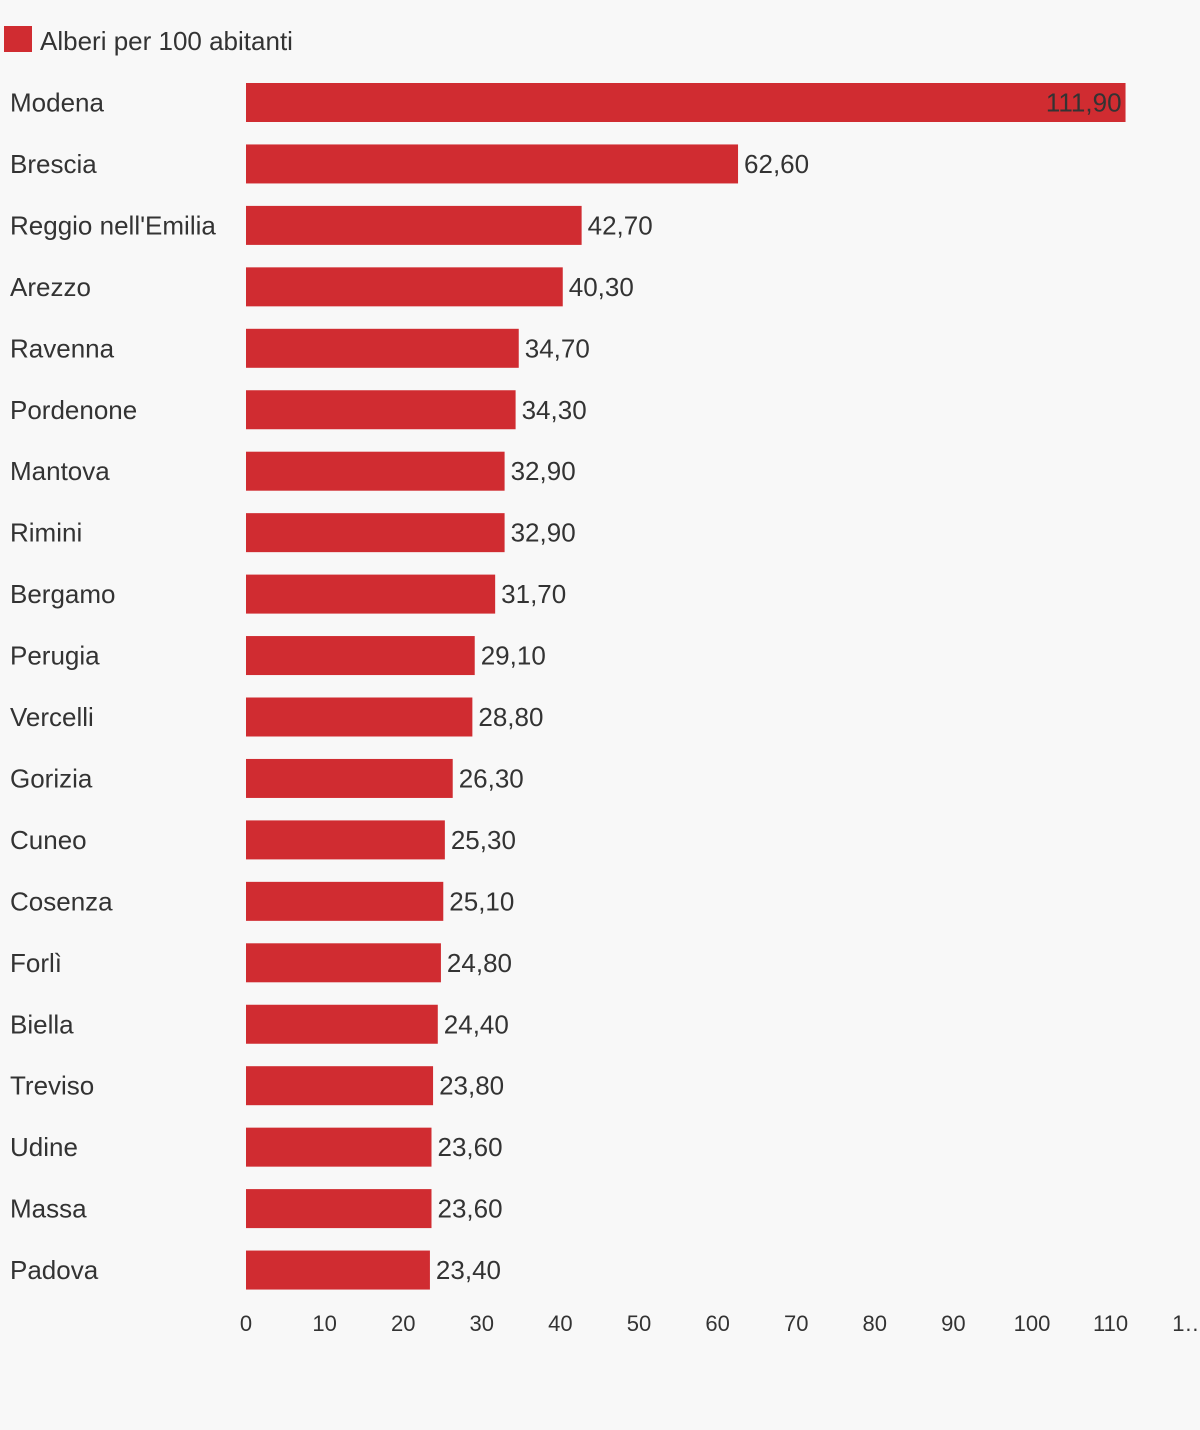 The height and width of the screenshot is (1430, 1200). Describe the element at coordinates (73, 410) in the screenshot. I see `category-label: Pordenone` at that location.